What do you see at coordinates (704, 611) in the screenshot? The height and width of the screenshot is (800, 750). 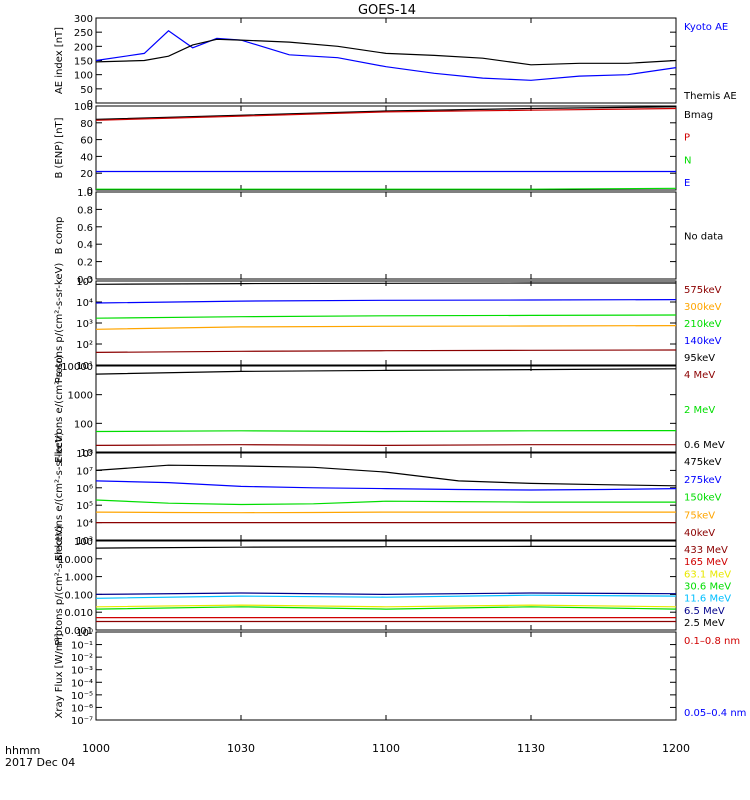 I see `legend-entry: 6.5 MeV` at bounding box center [704, 611].